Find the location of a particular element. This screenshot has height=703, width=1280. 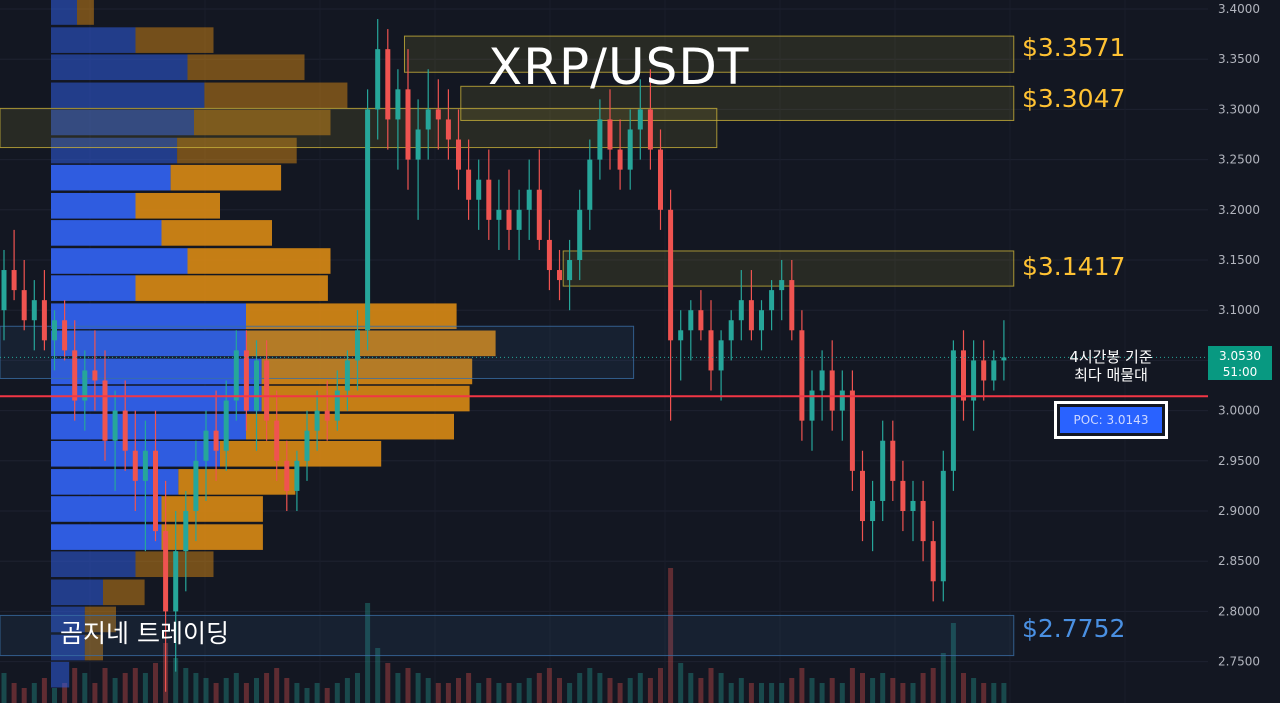

poc-label: POC: 3.0143 is located at coordinates (1111, 420).